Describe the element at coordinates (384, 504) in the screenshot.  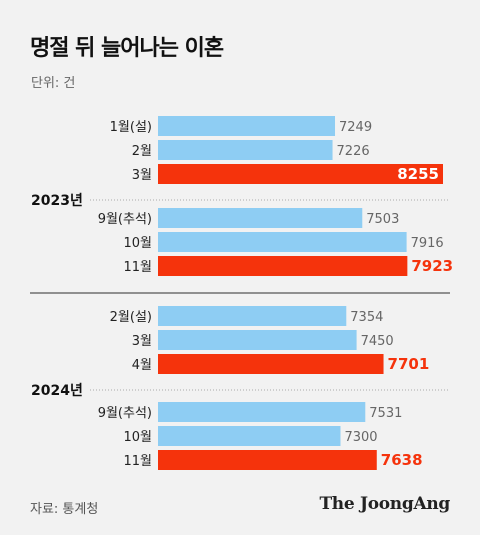
I see `brand-logo: The JoongAng` at that location.